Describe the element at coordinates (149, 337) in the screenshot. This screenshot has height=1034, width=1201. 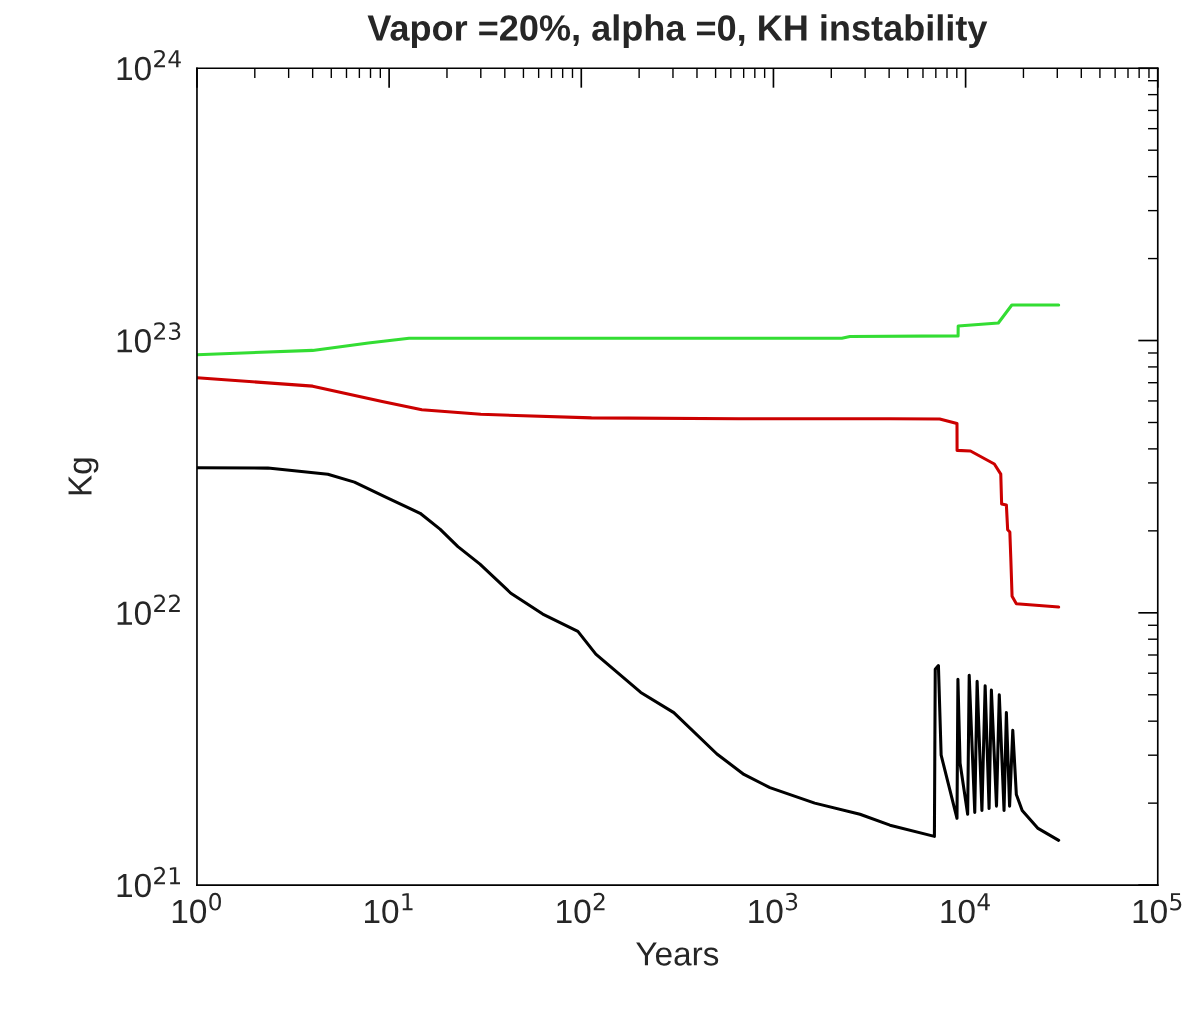
I see `y-tick-label: 10$^{23}$` at that location.